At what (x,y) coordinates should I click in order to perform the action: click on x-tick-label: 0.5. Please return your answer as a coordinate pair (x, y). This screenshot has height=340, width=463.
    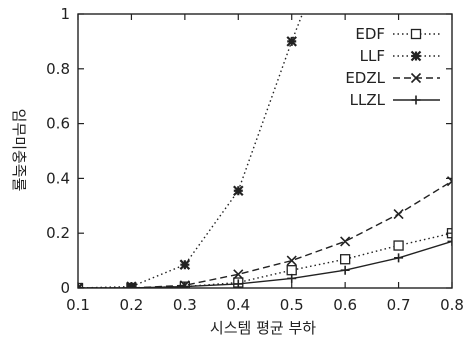
    Looking at the image, I should click on (292, 305).